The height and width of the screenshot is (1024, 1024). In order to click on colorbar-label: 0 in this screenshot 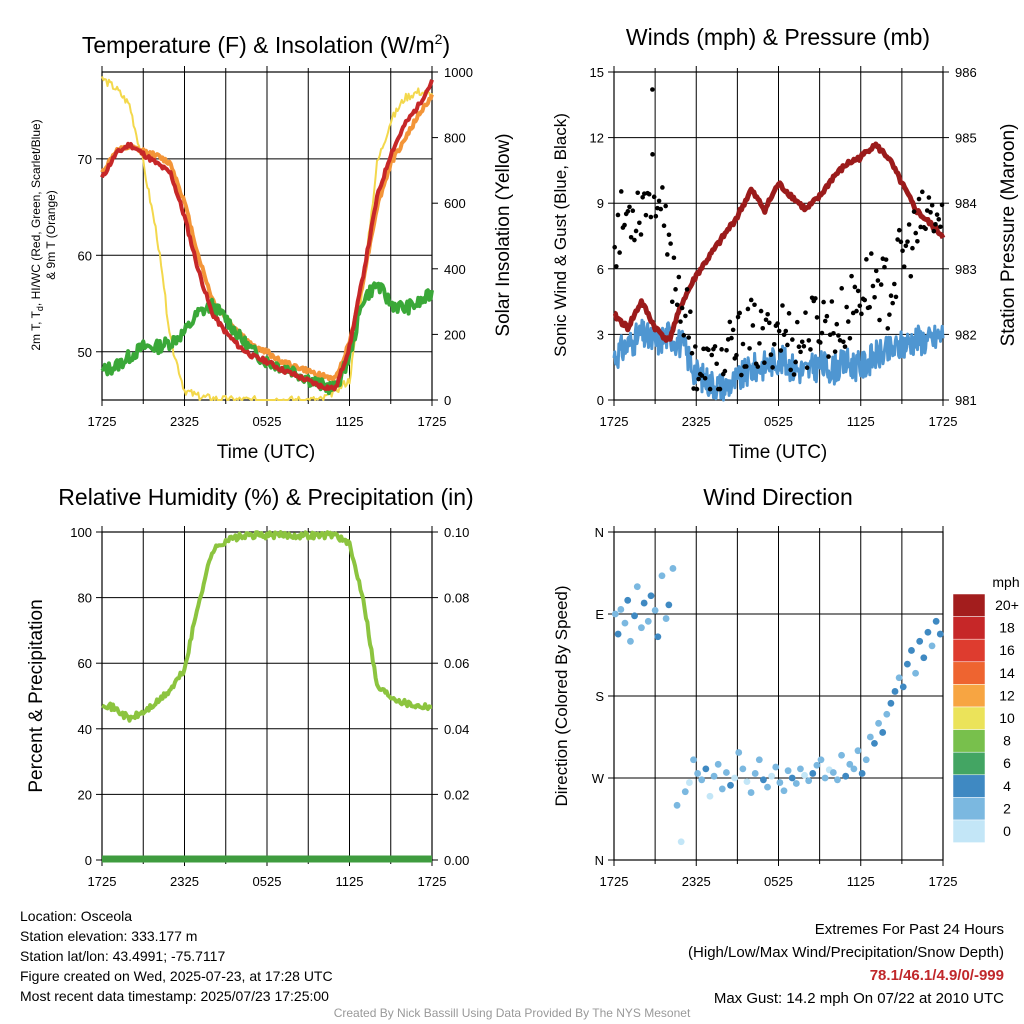, I will do `click(1007, 831)`.